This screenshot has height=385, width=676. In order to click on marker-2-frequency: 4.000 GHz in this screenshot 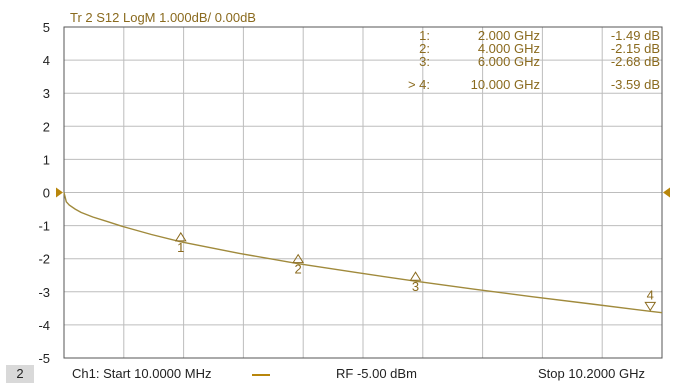, I will do `click(509, 48)`.